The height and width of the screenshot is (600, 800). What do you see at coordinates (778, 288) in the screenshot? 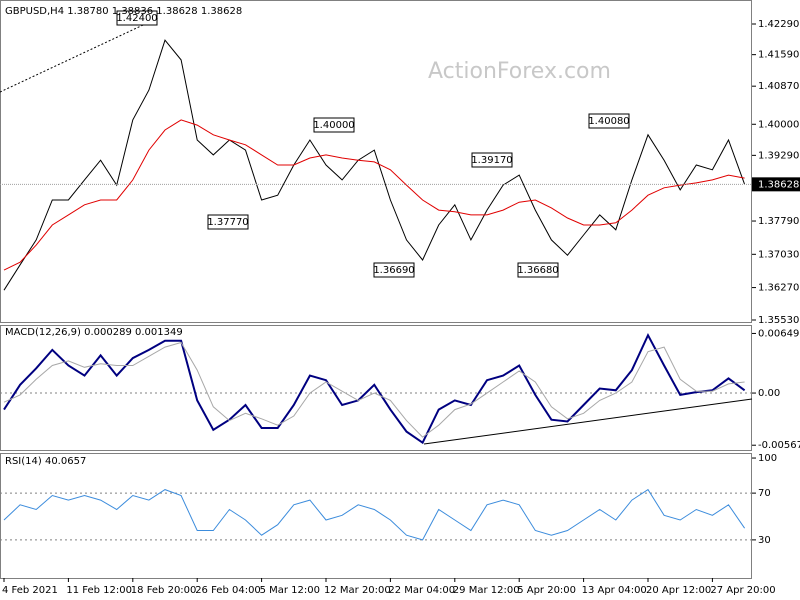
I see `y-tick-label: 1.36270` at bounding box center [778, 288].